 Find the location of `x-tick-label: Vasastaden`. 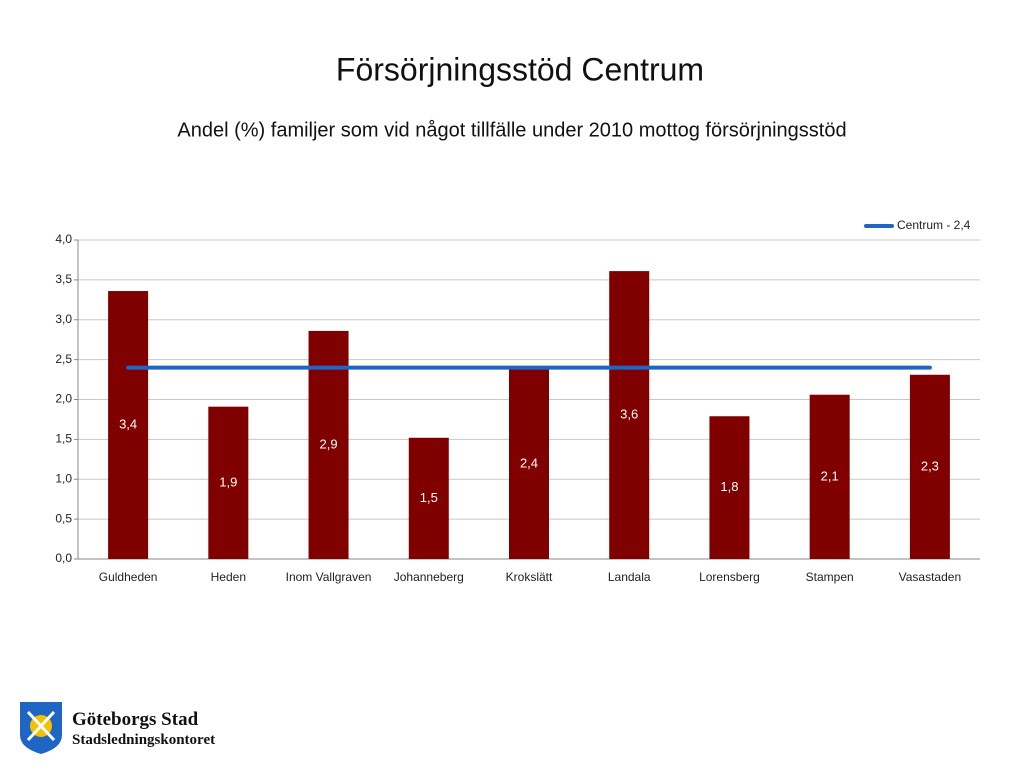

x-tick-label: Vasastaden is located at coordinates (930, 577).